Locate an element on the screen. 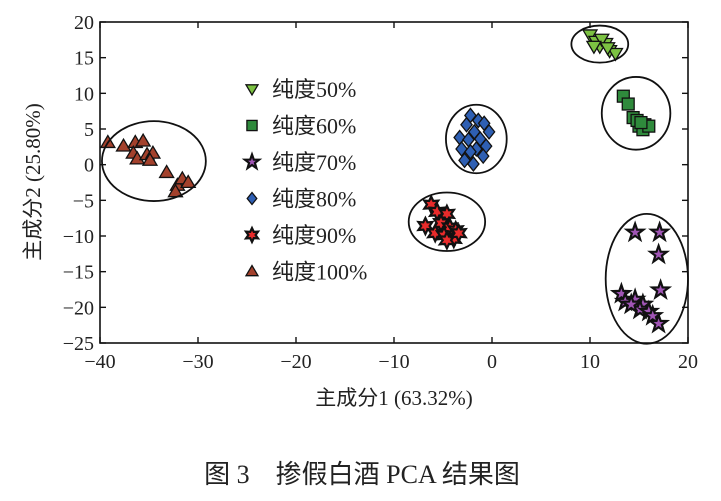 Image resolution: width=721 pixels, height=501 pixels. y-tick-label: 0 is located at coordinates (89, 166).